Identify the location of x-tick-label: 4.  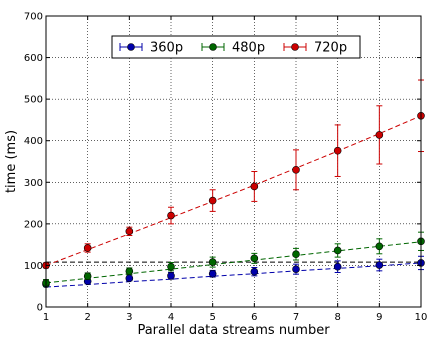
(171, 317).